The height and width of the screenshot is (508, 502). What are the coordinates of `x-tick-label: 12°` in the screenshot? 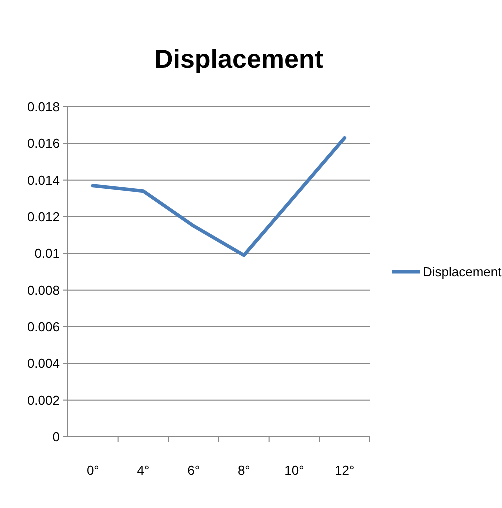 It's located at (344, 470).